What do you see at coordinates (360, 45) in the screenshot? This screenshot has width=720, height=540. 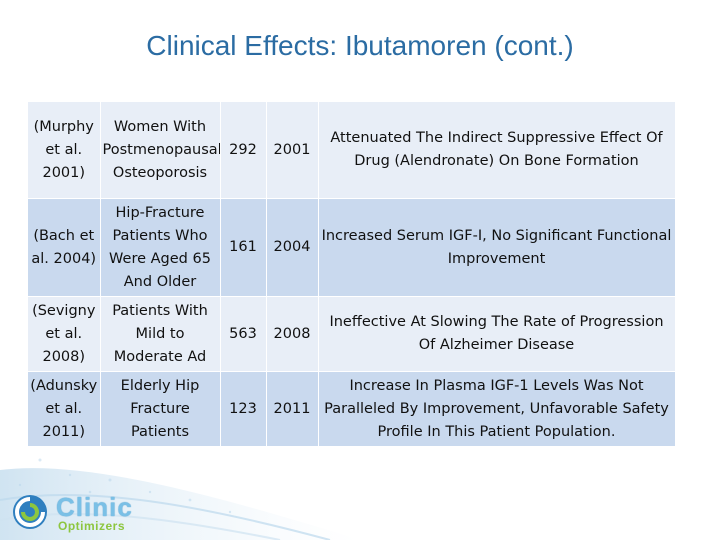 I see `slide-title: Clinical Effects: Ibutamoren (cont.)` at bounding box center [360, 45].